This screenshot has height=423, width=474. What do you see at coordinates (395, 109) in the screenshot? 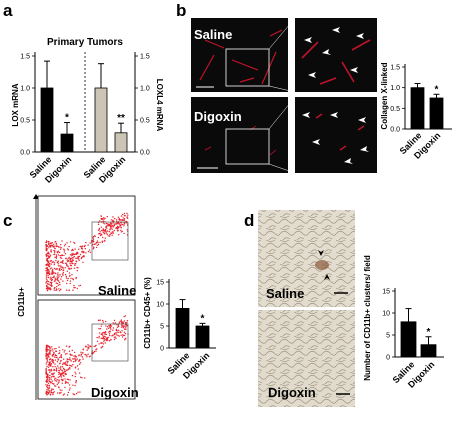
I see `tick-label: 0.5` at bounding box center [395, 109].